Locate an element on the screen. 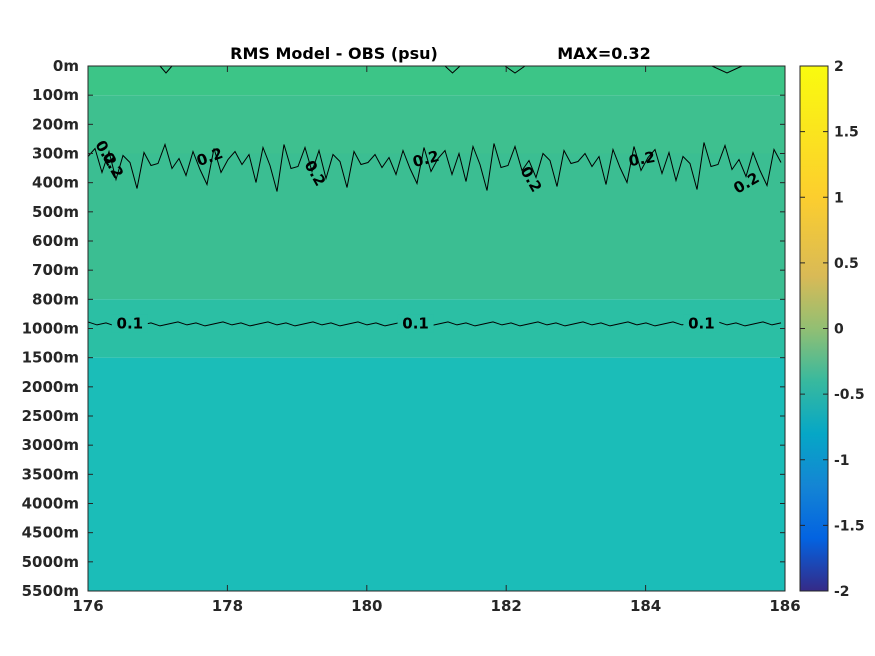 This screenshot has height=656, width=875. y-tick-label: 500m is located at coordinates (55, 212).